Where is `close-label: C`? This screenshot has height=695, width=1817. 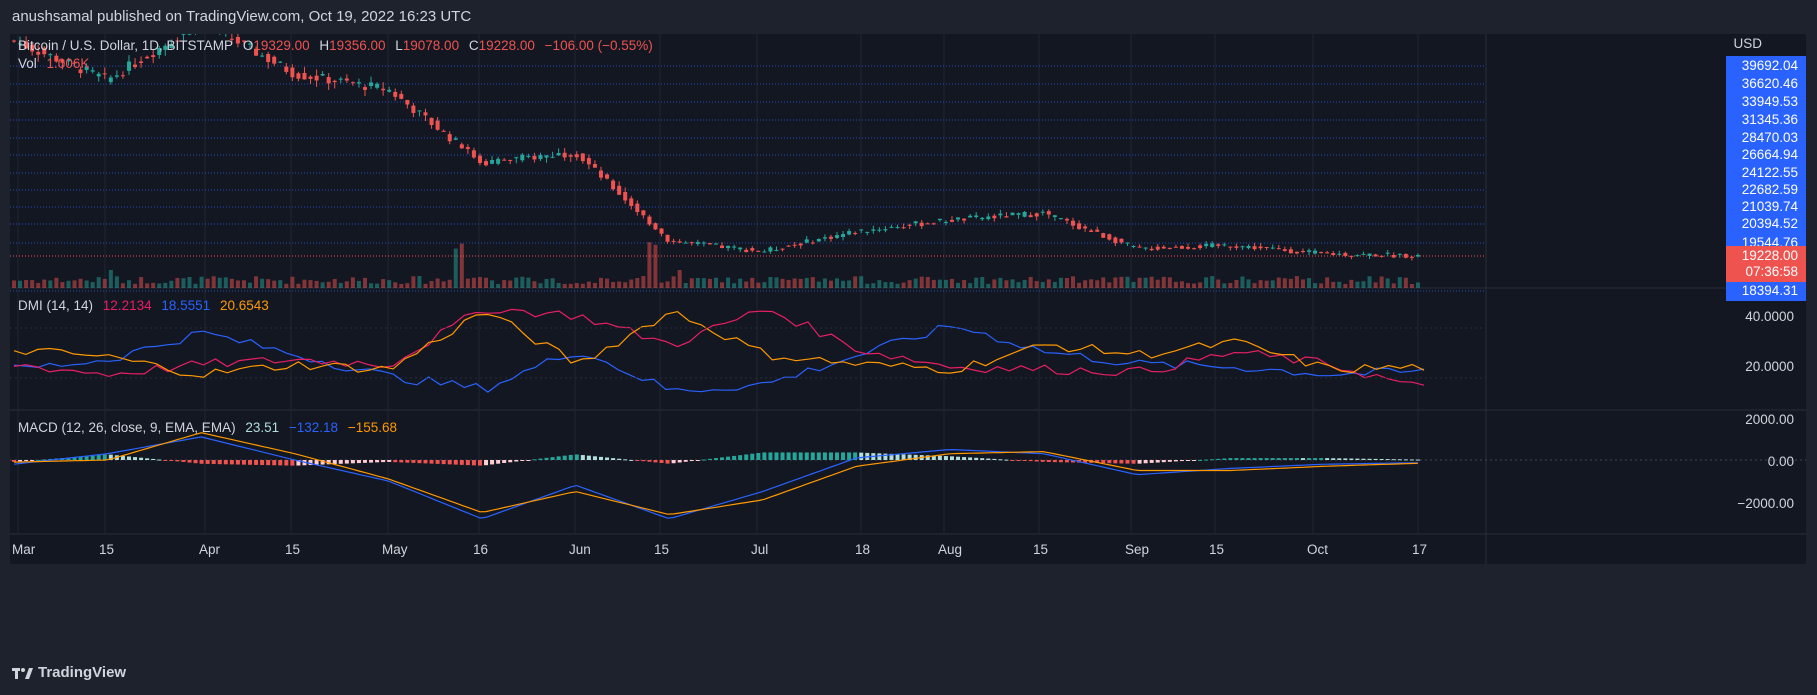
close-label: C is located at coordinates (473, 45).